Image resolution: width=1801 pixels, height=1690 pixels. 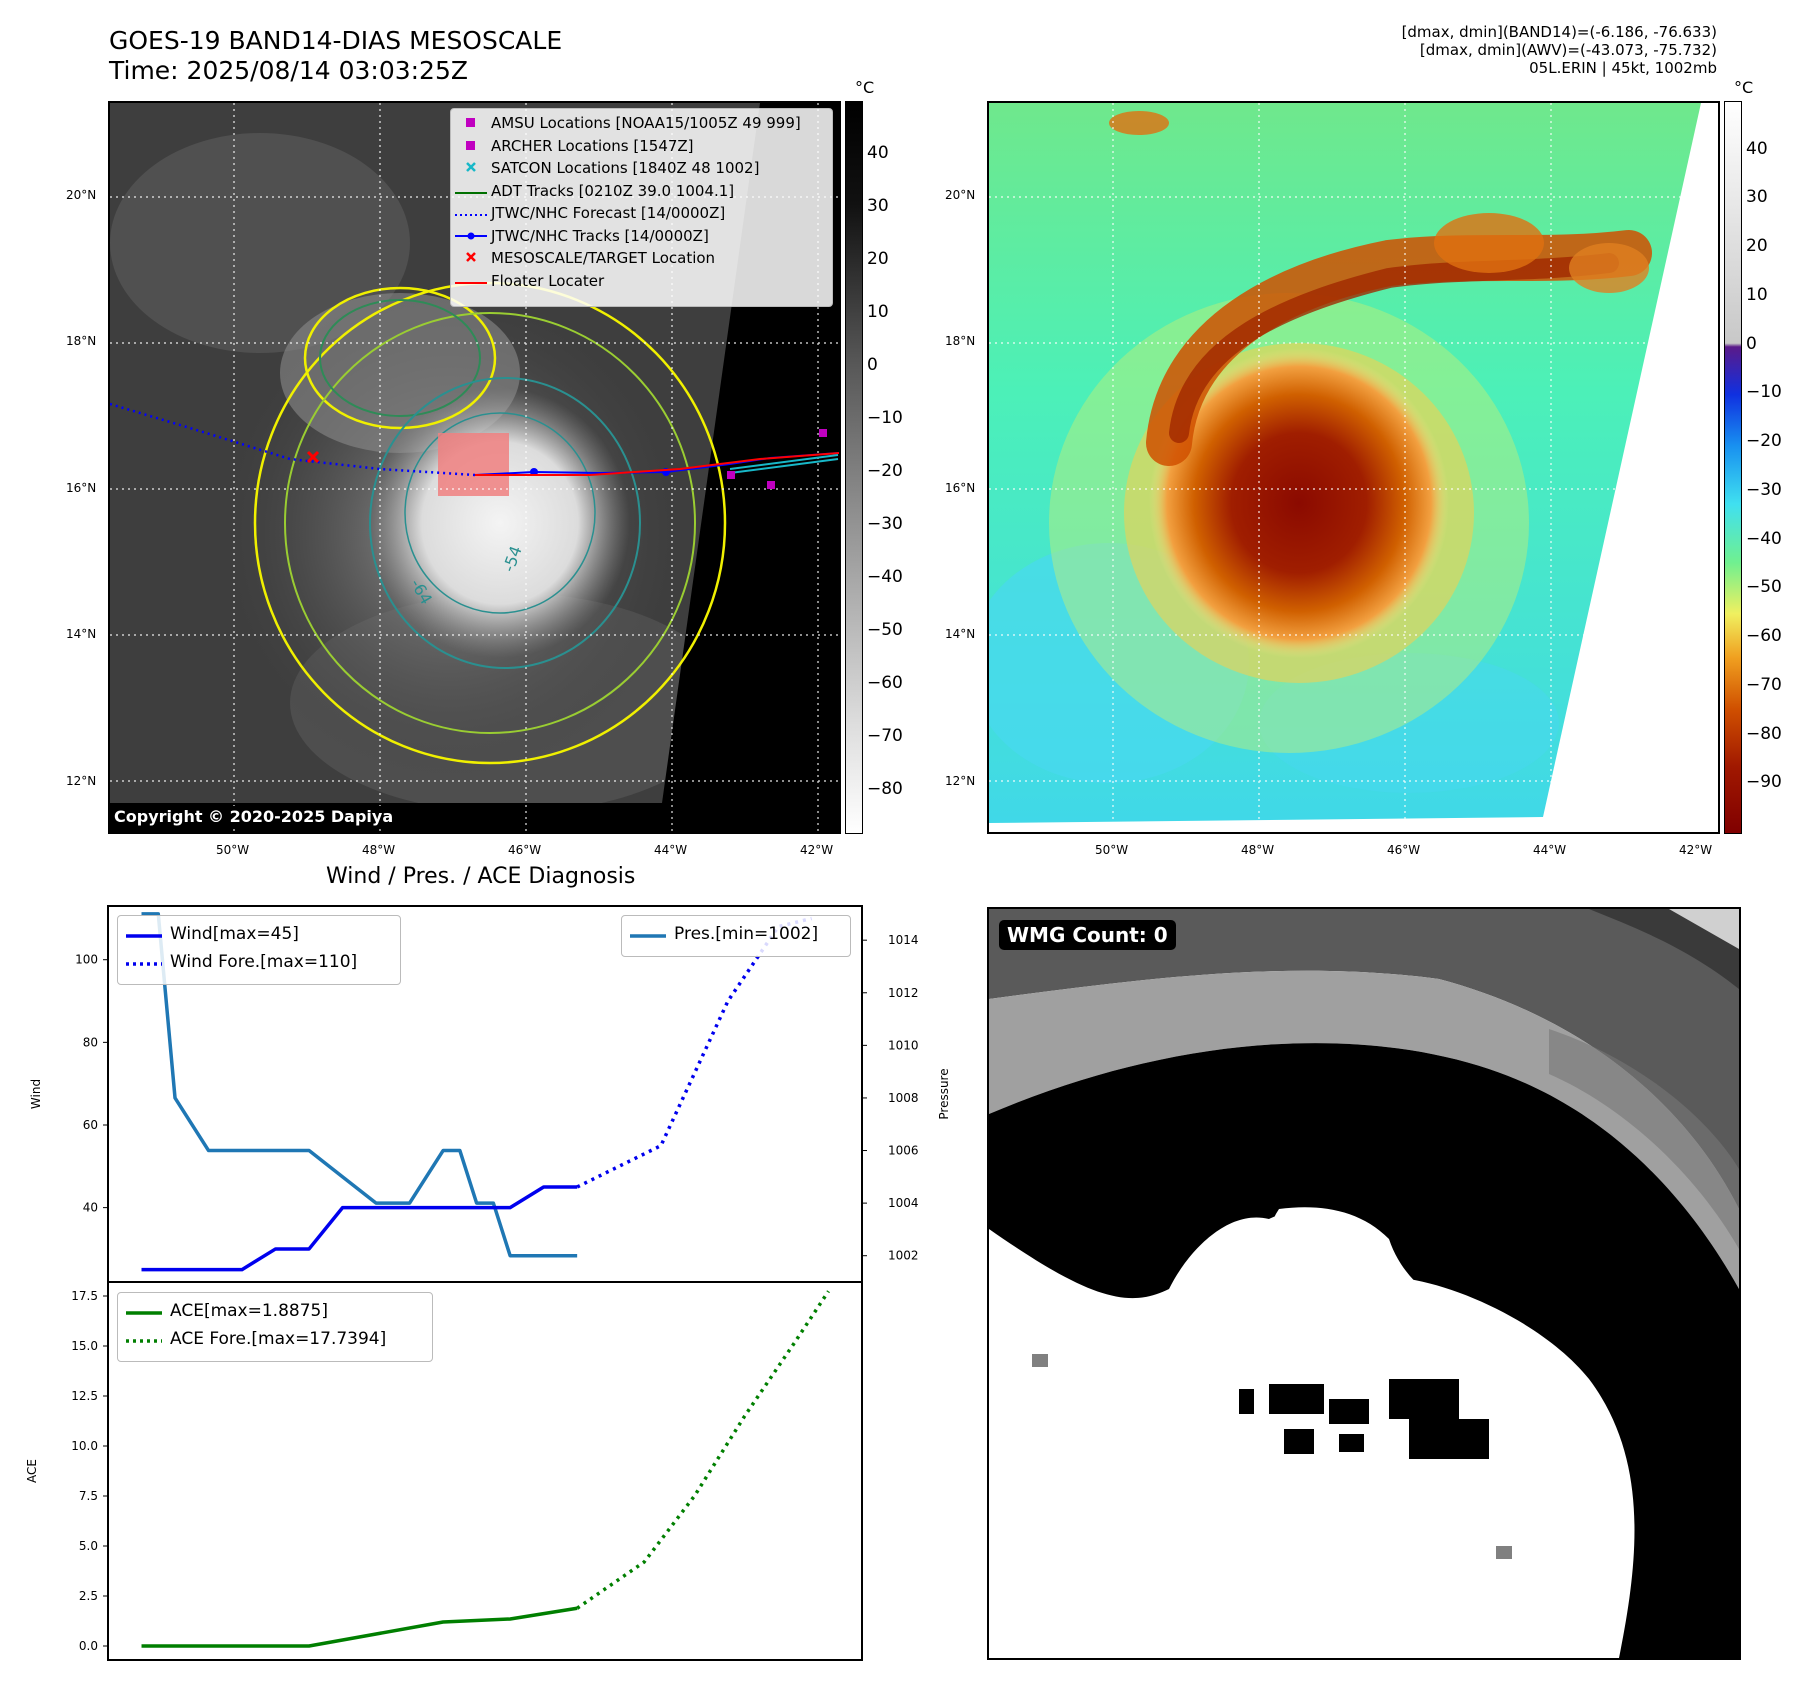 I want to click on archer-marker, so click(x=771, y=485).